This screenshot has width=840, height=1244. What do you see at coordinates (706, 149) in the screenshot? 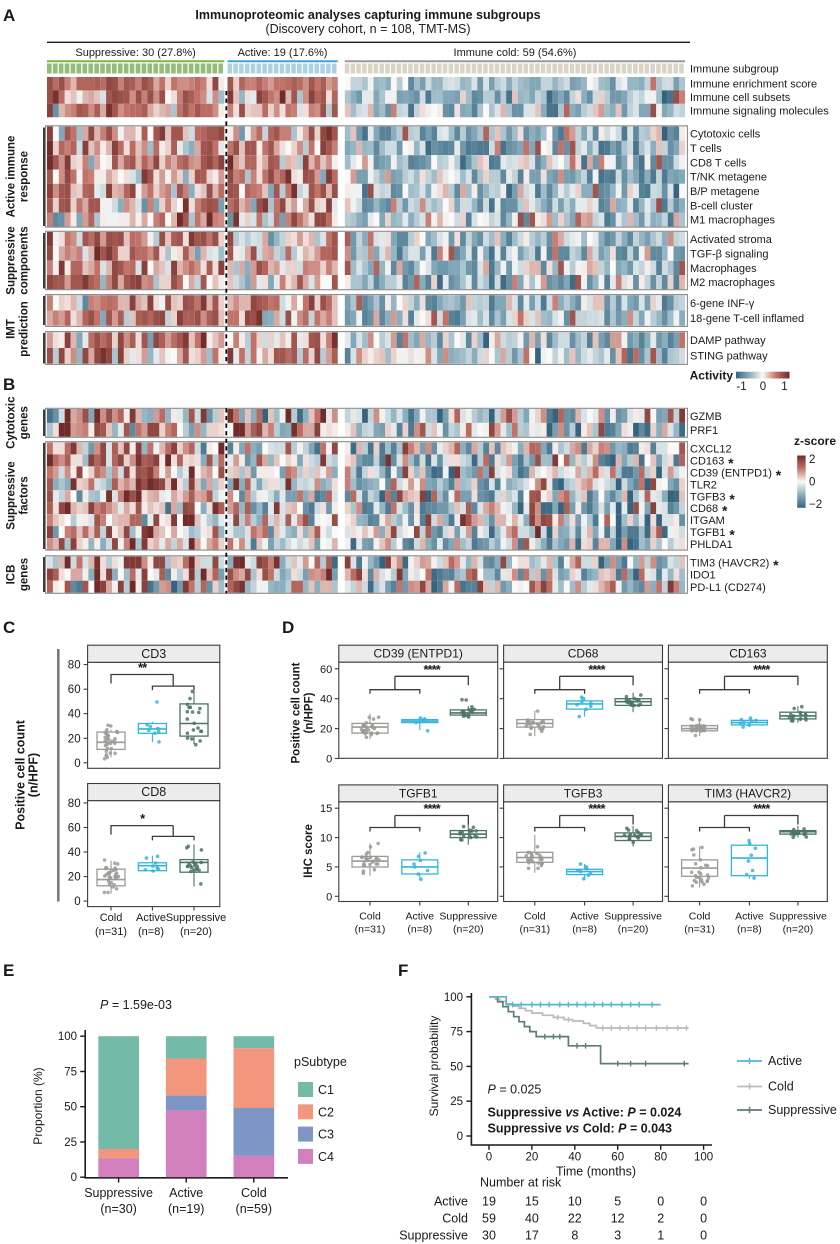
I see `svg-text: T cells` at bounding box center [706, 149].